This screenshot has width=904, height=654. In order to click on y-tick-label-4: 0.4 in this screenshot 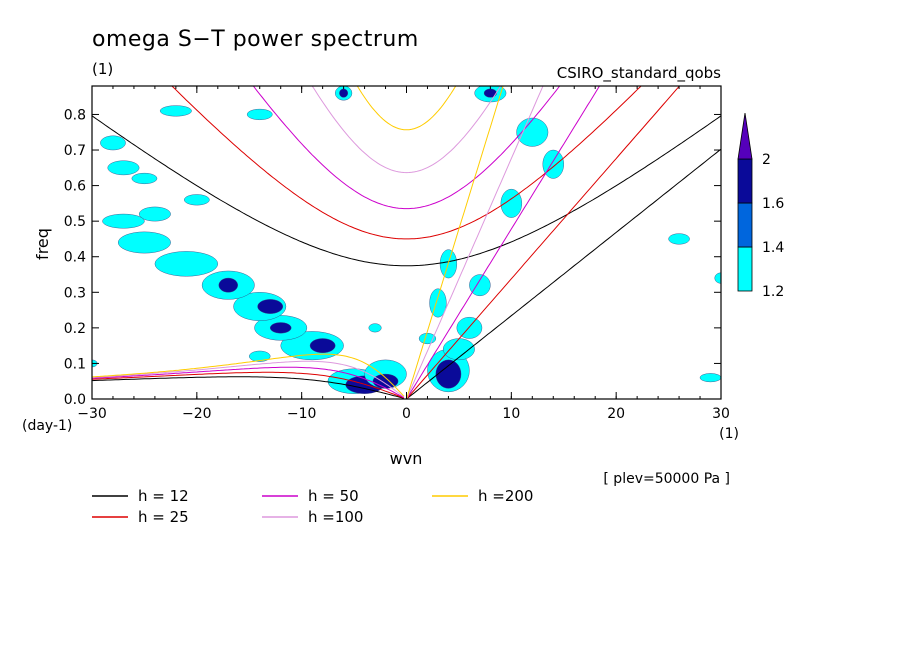, I will do `click(75, 258)`.